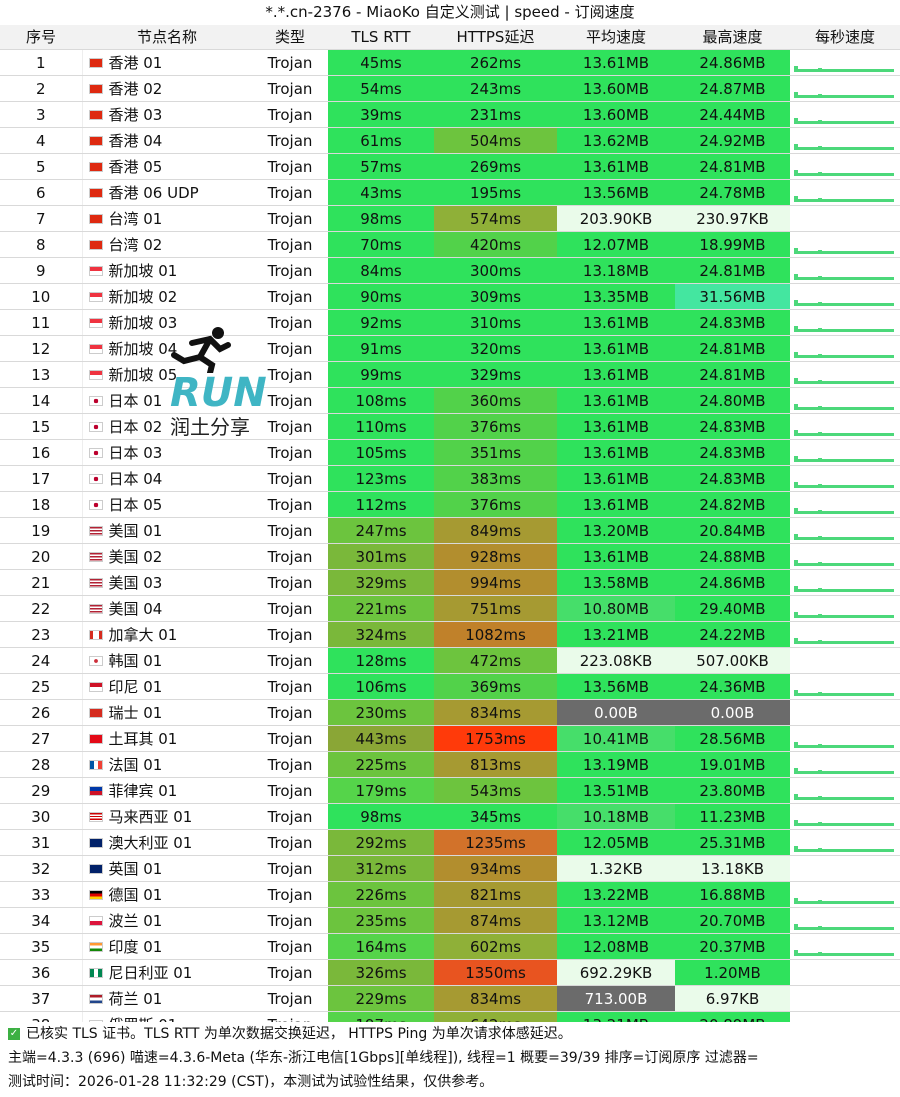  What do you see at coordinates (167, 400) in the screenshot?
I see `node-name-cell: 日本 01` at bounding box center [167, 400].